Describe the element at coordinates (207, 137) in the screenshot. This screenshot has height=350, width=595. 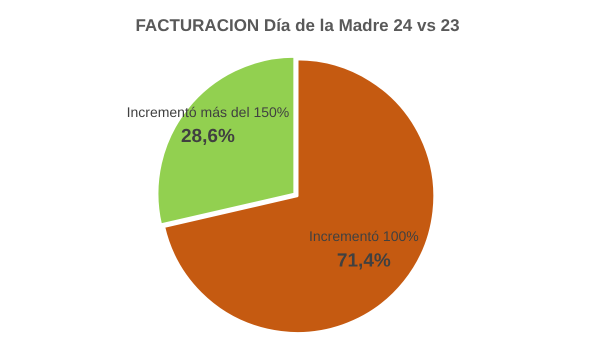
I see `data-label: 28,6%` at that location.